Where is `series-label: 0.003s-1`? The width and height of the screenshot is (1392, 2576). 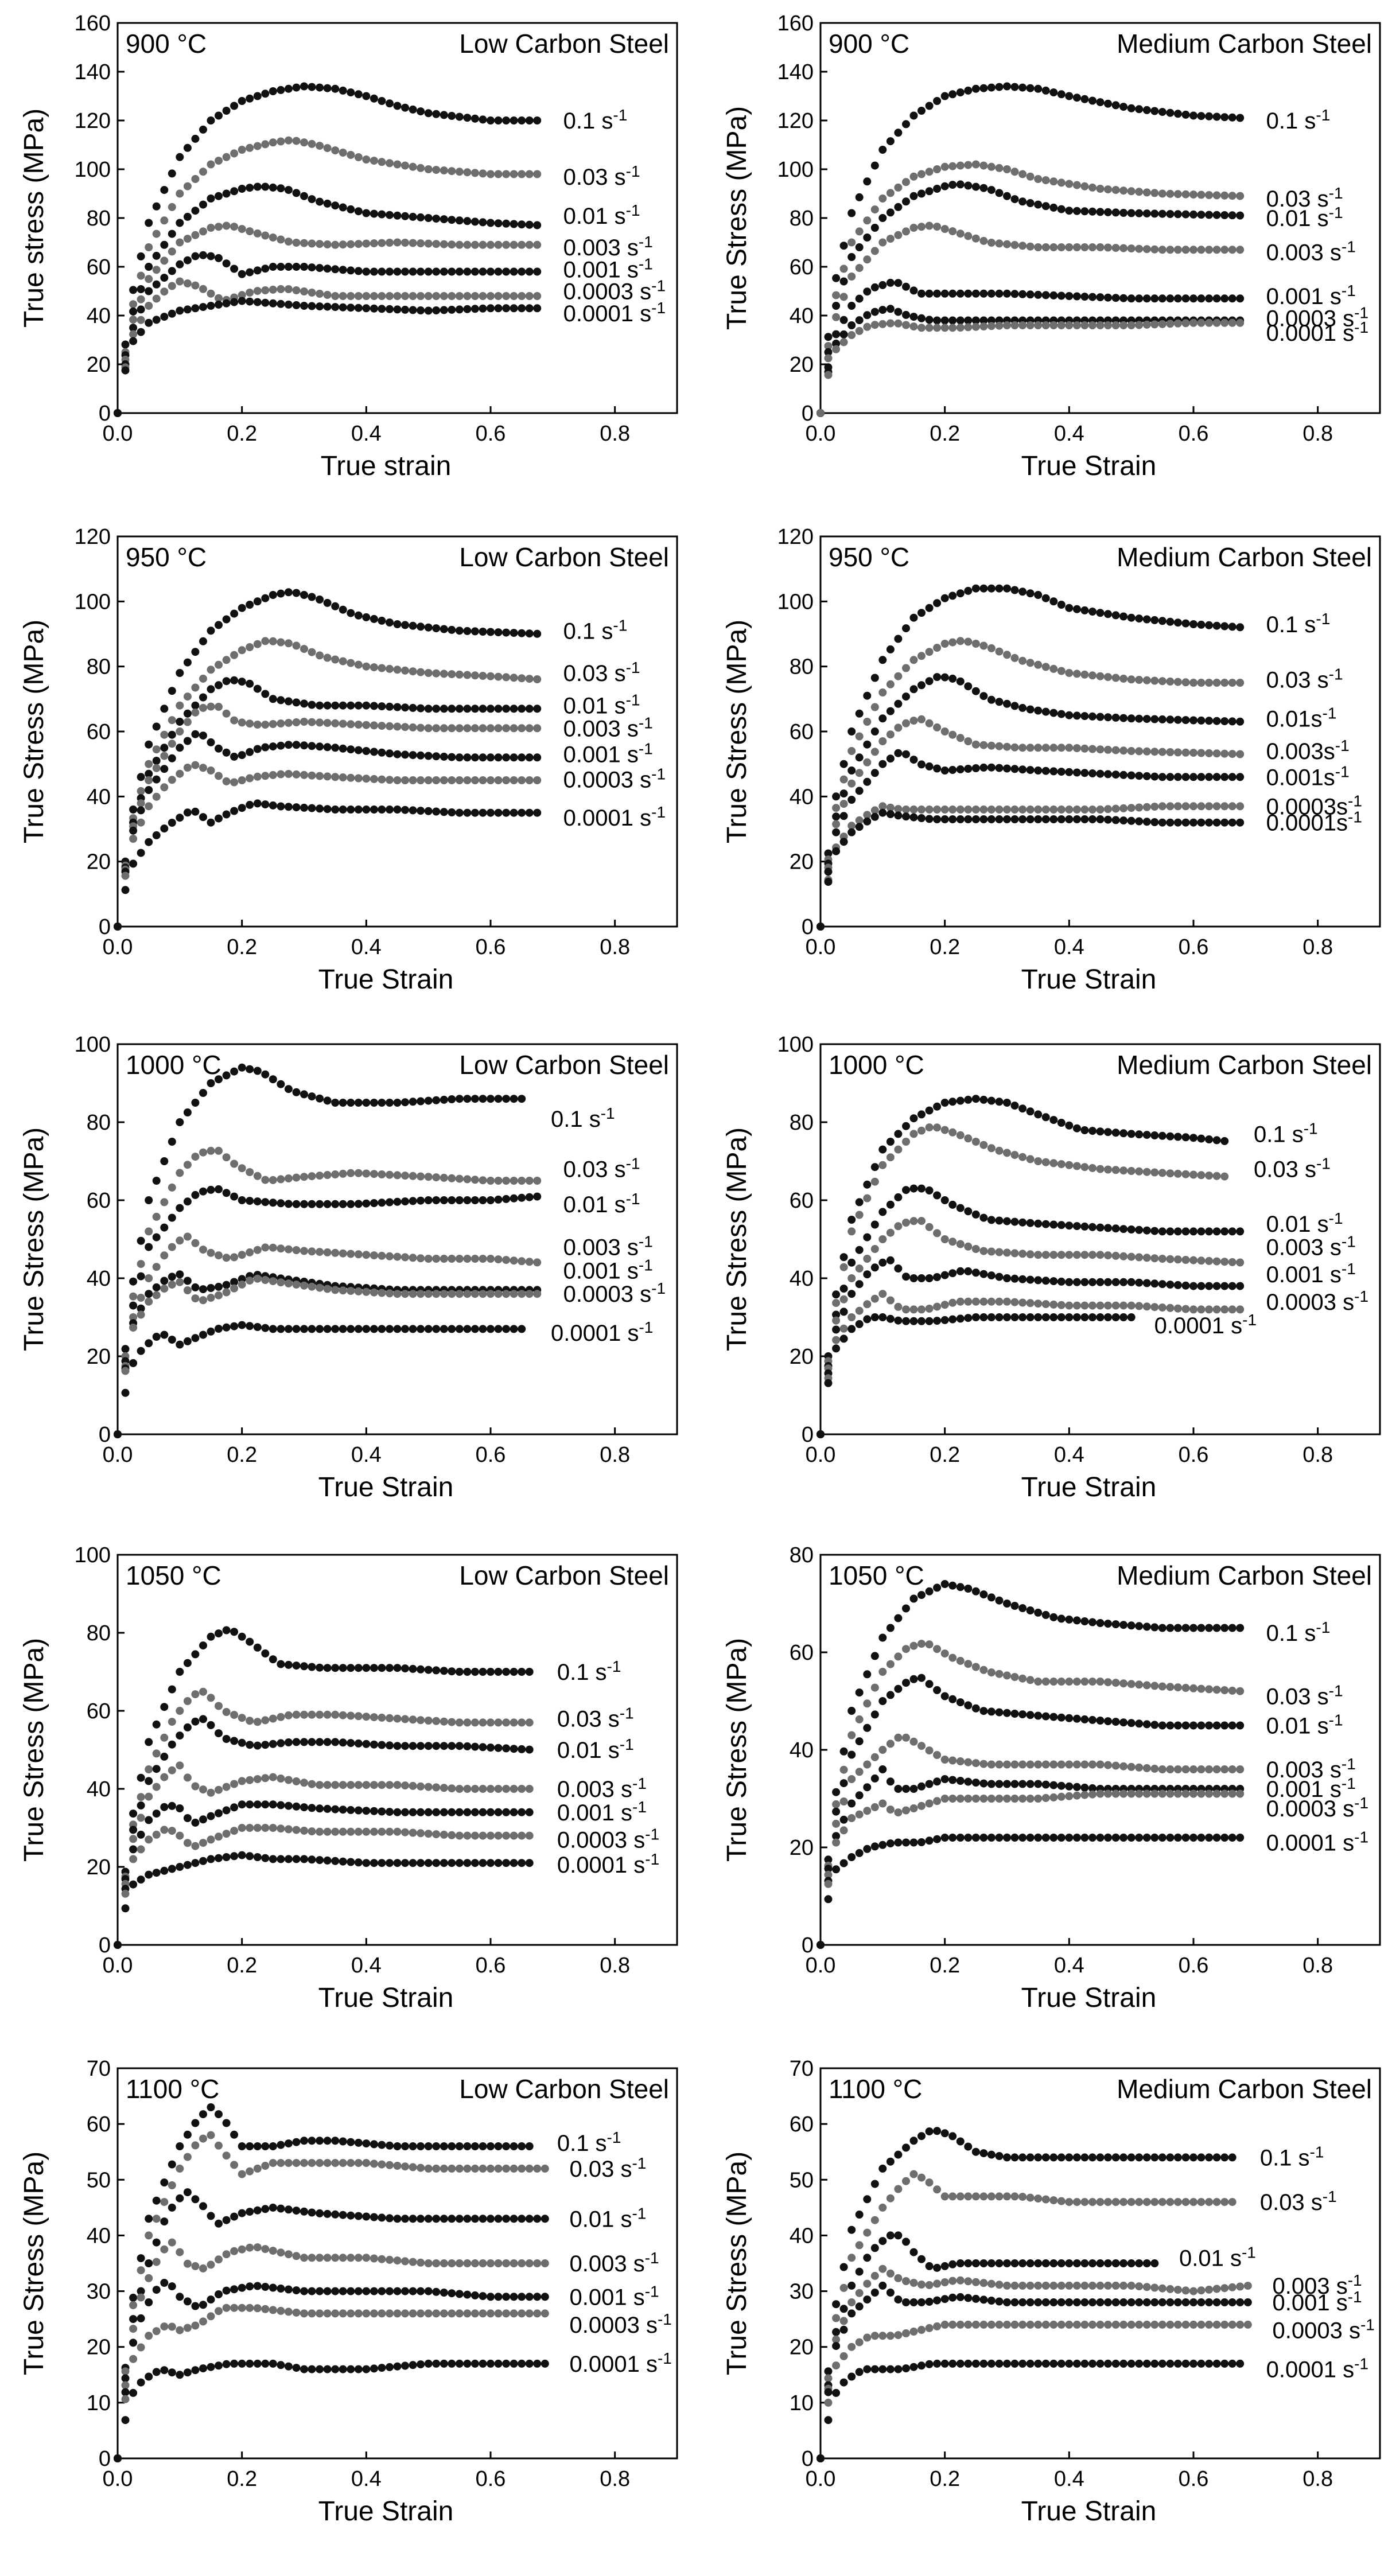
series-label: 0.003s-1 is located at coordinates (1308, 751).